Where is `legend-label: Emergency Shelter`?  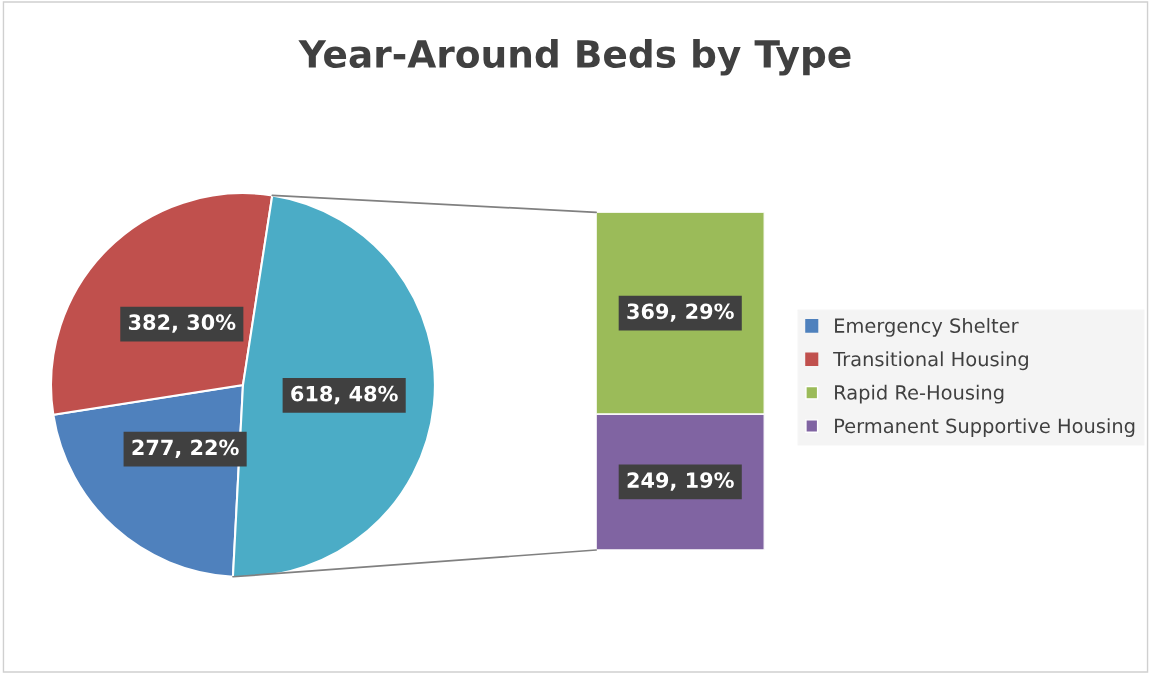 legend-label: Emergency Shelter is located at coordinates (927, 327).